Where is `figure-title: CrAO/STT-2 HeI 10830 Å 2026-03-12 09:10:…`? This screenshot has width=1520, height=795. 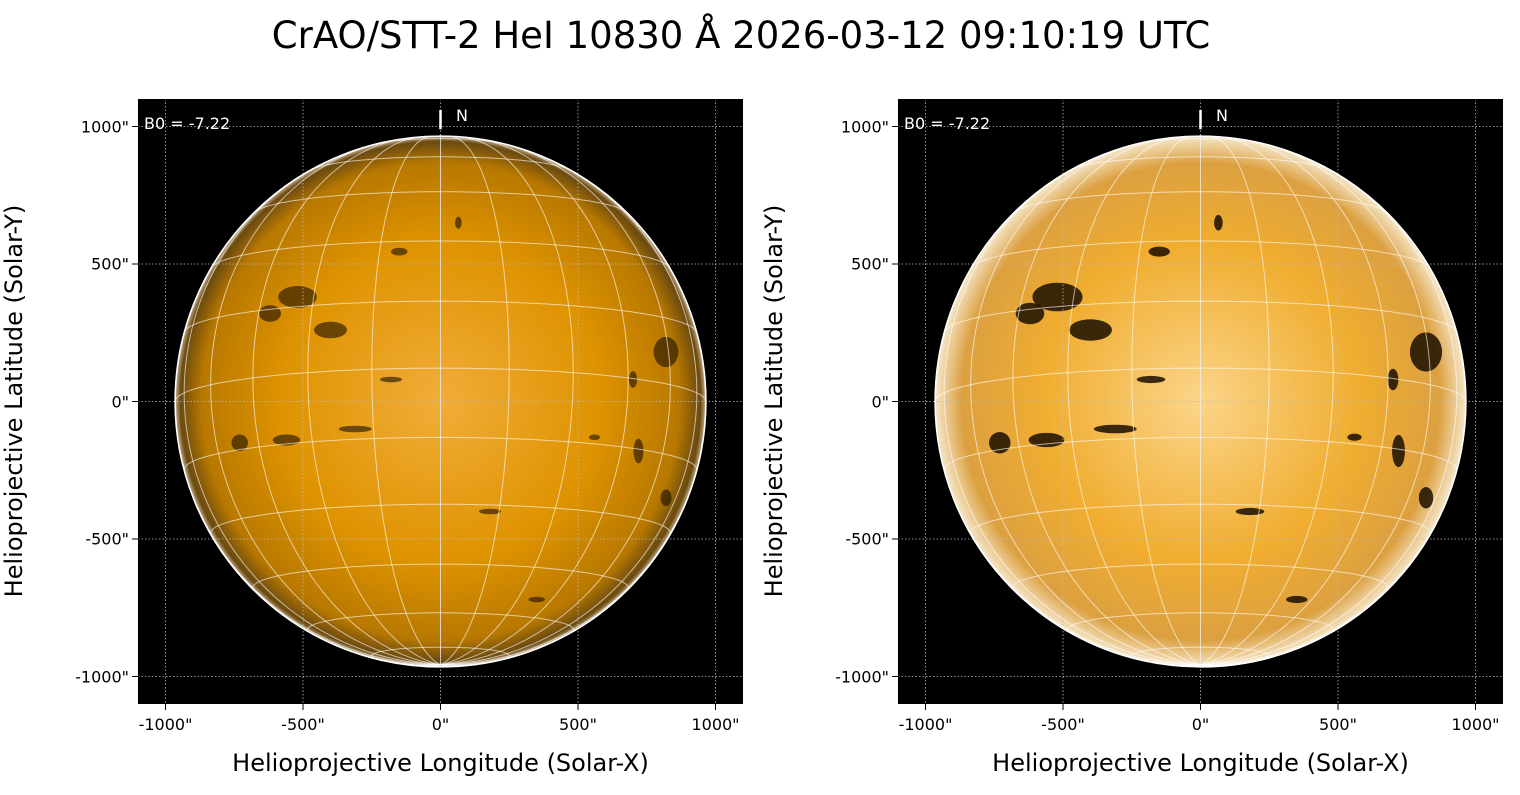 figure-title: CrAO/STT-2 HeI 10830 Å 2026-03-12 09:10:… is located at coordinates (741, 35).